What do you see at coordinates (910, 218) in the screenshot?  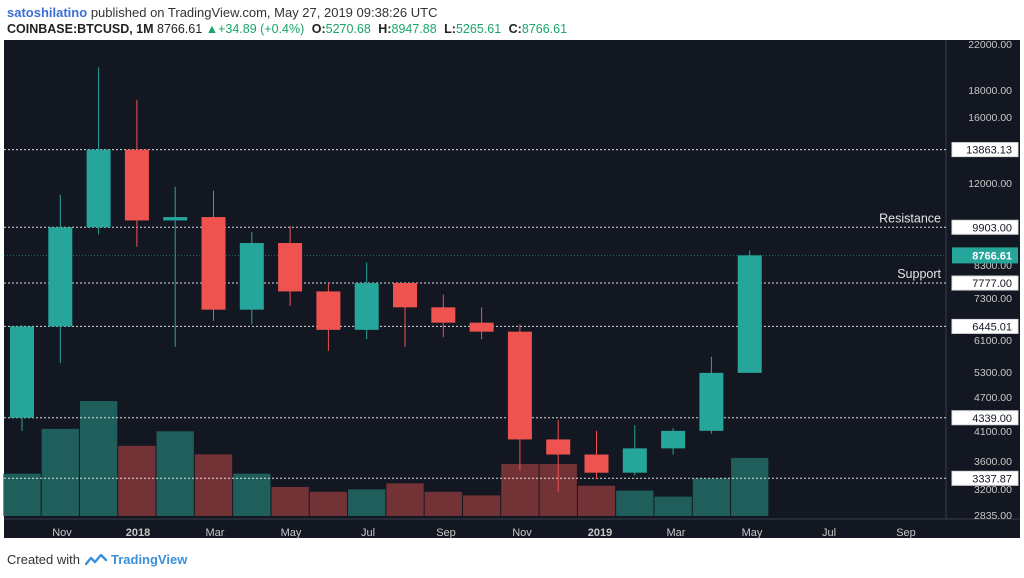 I see `level-annotation: Resistance` at bounding box center [910, 218].